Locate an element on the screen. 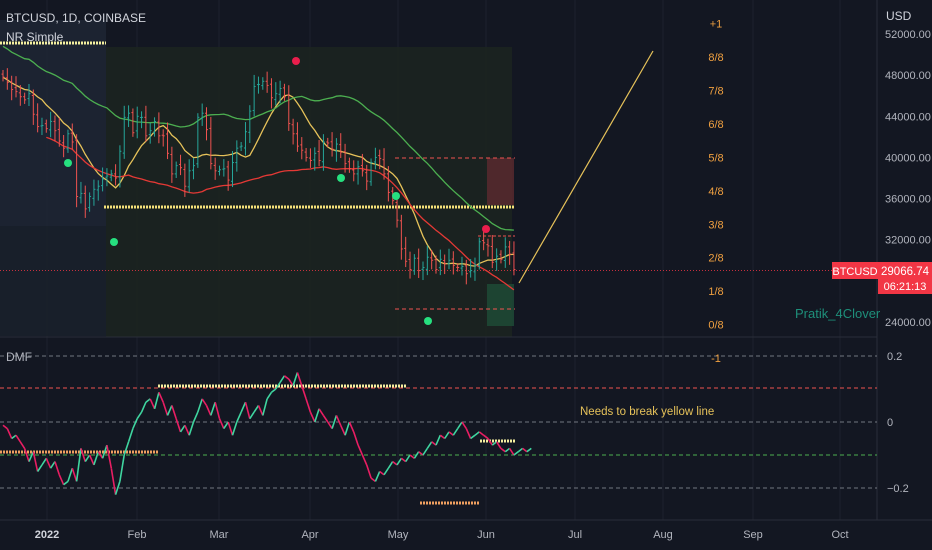 The height and width of the screenshot is (550, 932). time-tick-label: Jul is located at coordinates (575, 535).